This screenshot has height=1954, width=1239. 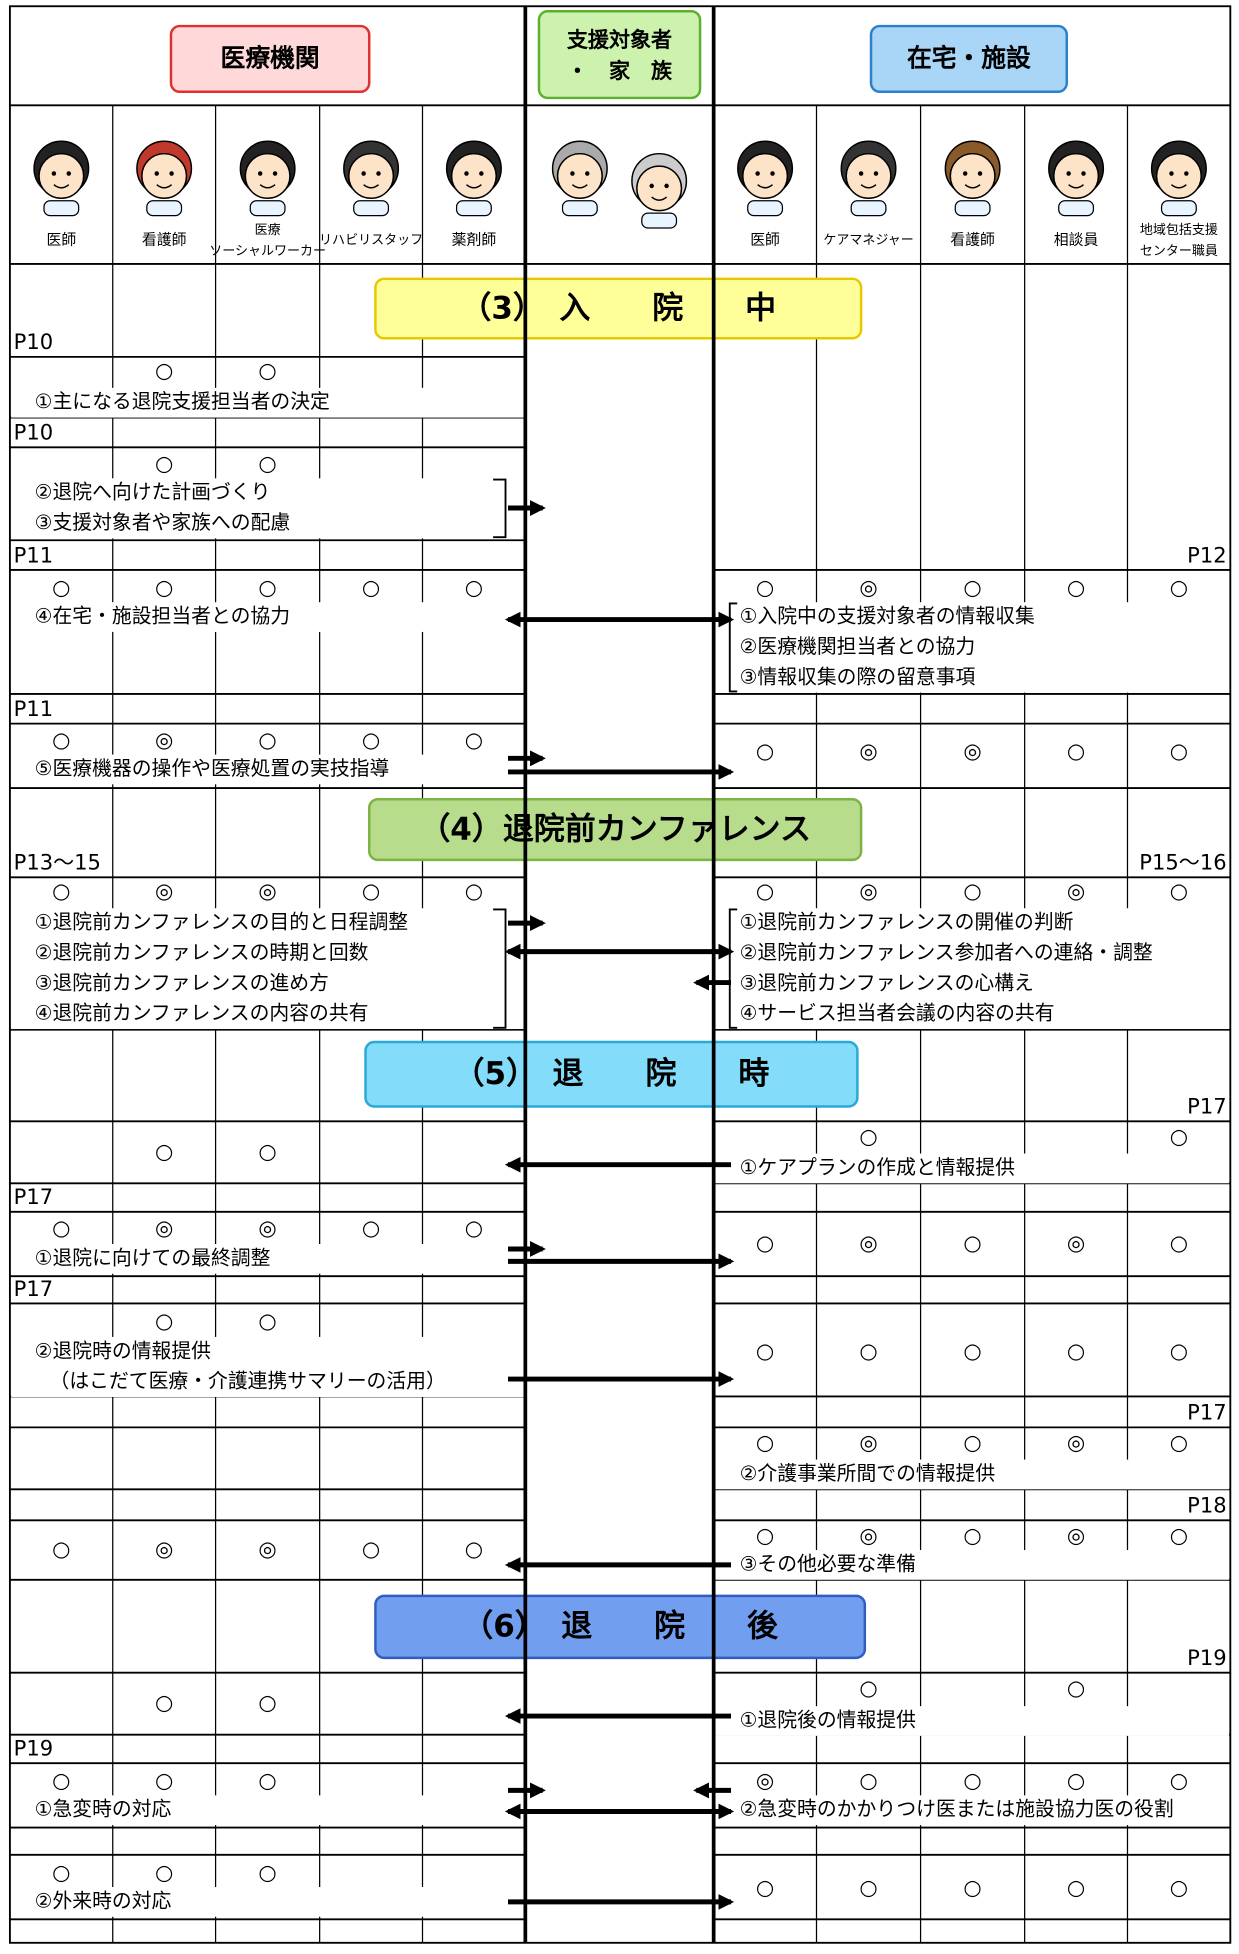 I want to click on task-item: ①ケアプランの作成と情報提供, so click(x=877, y=1167).